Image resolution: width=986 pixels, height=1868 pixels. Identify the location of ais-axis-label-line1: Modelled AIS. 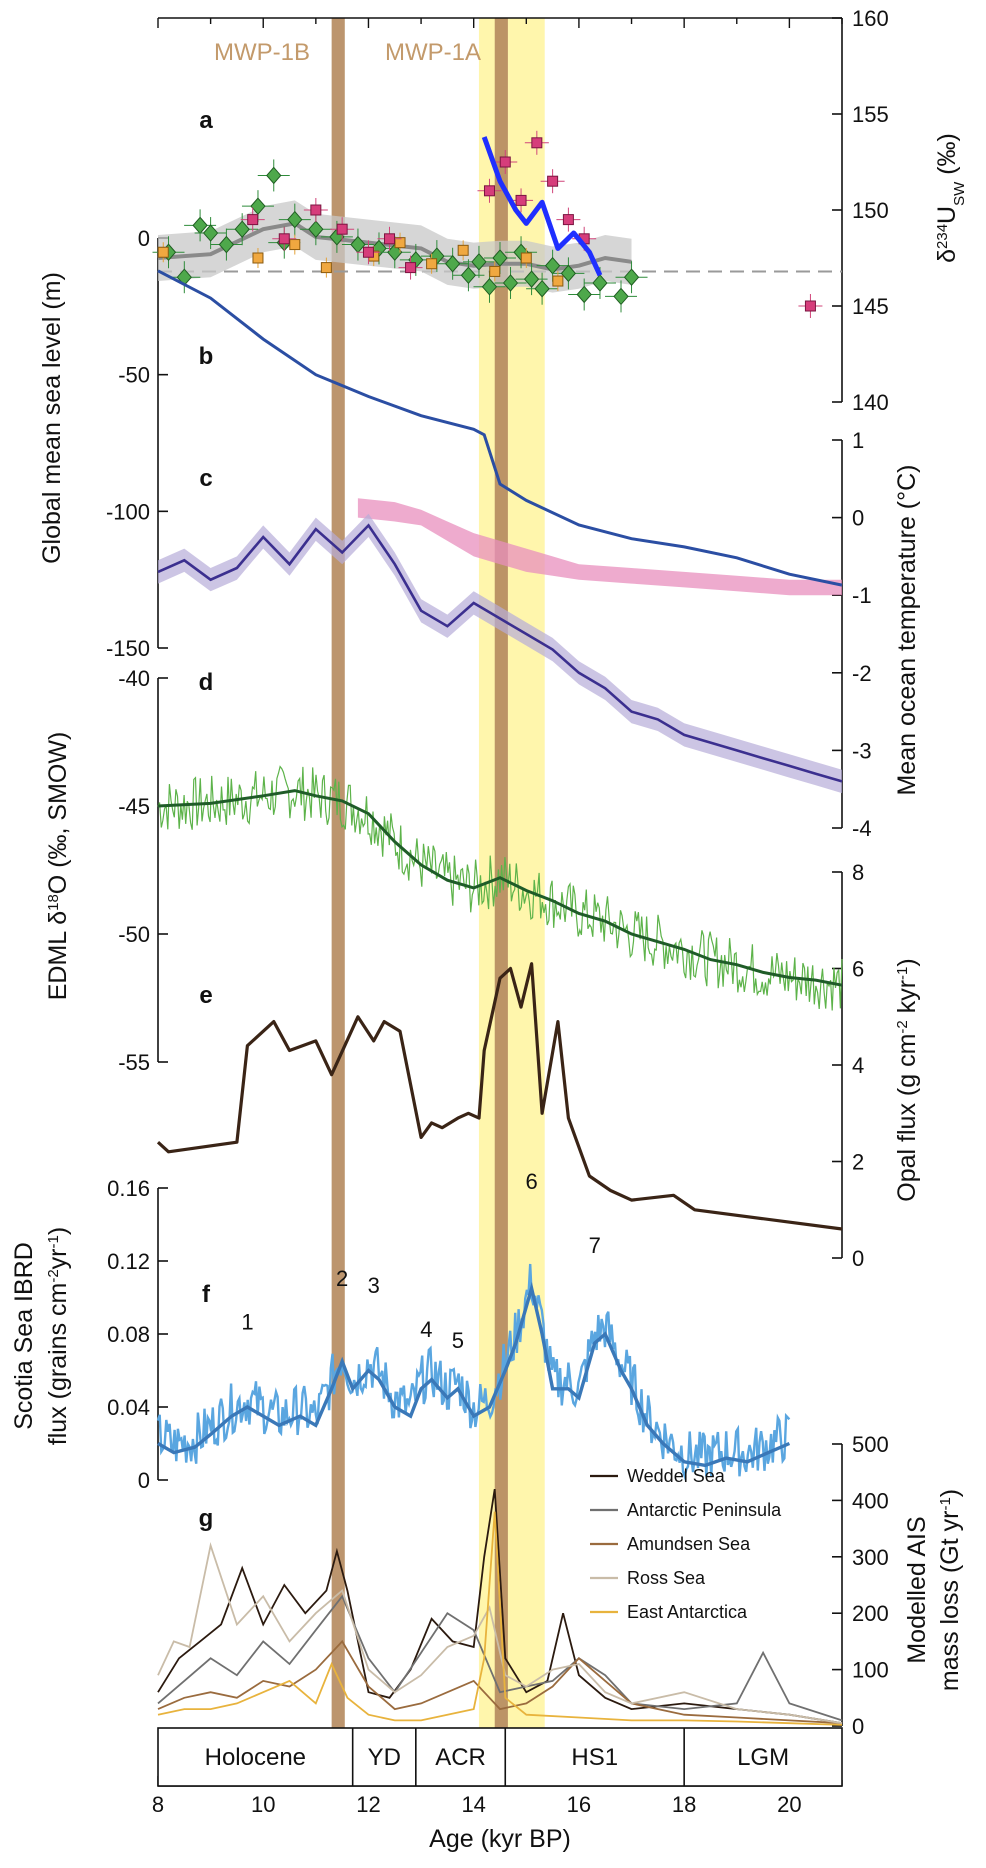
(917, 1589).